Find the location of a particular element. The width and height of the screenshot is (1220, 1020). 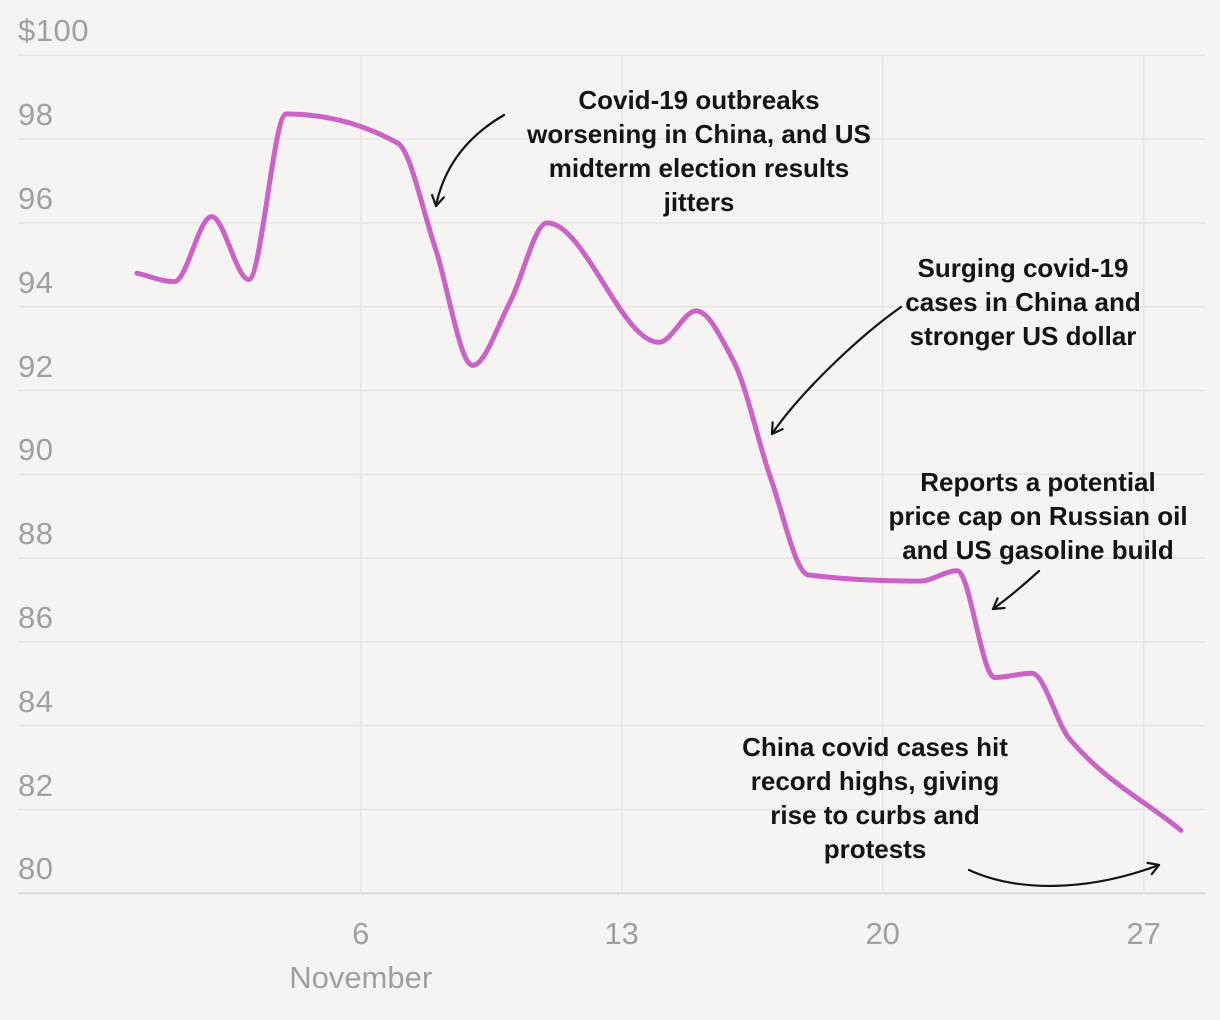

y-tick-label: 96 is located at coordinates (36, 198).